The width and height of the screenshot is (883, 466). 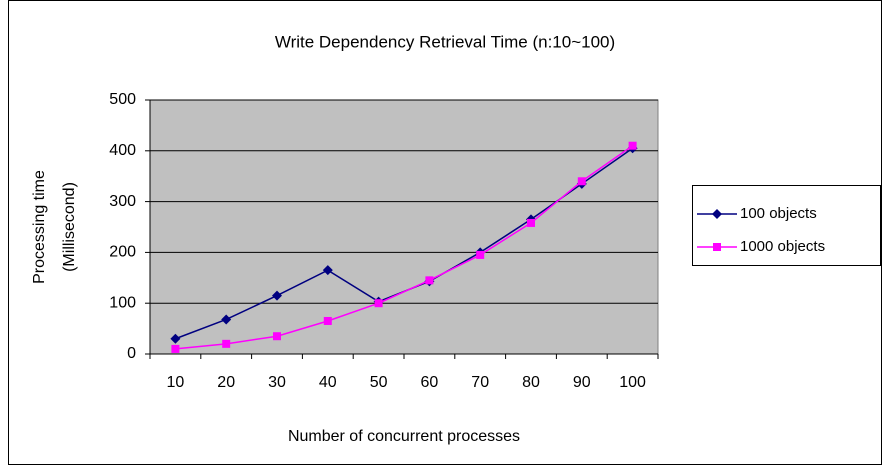 I want to click on legend-label: 100 objects, so click(x=778, y=213).